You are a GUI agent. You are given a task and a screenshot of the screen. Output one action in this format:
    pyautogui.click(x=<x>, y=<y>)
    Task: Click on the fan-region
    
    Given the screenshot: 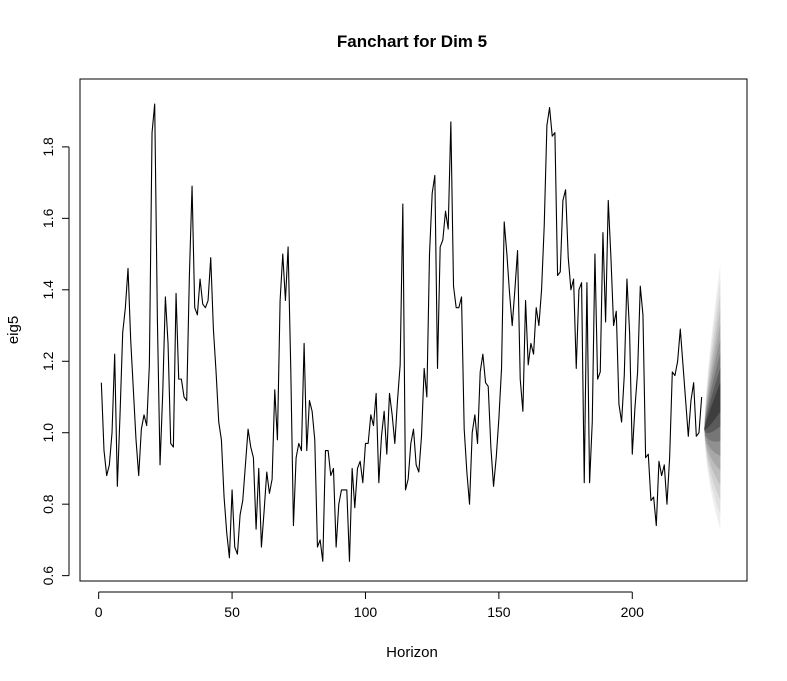 What is the action you would take?
    pyautogui.click(x=712, y=397)
    